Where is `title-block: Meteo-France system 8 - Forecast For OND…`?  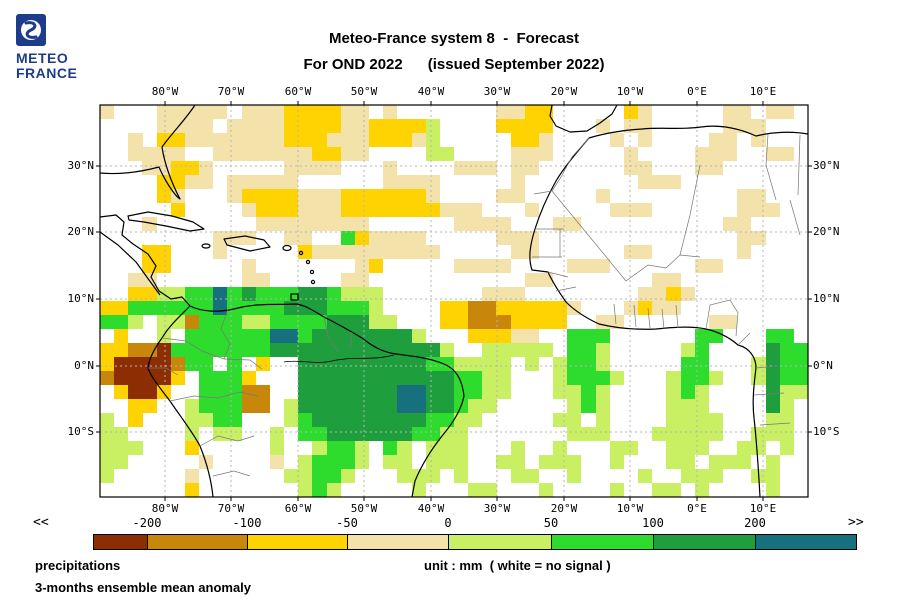
title-block: Meteo-France system 8 - Forecast For OND… is located at coordinates (454, 52).